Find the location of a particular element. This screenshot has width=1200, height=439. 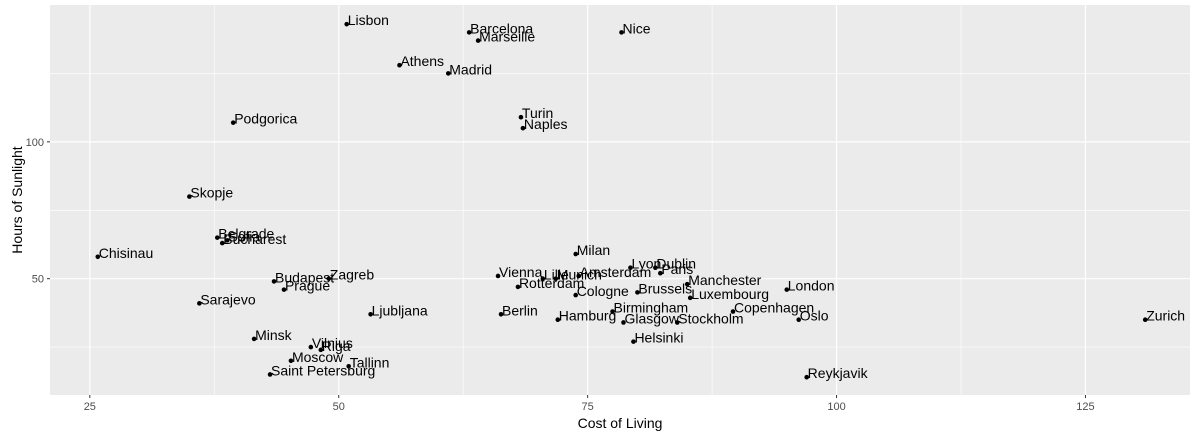

point-label: Zurich is located at coordinates (1165, 316).